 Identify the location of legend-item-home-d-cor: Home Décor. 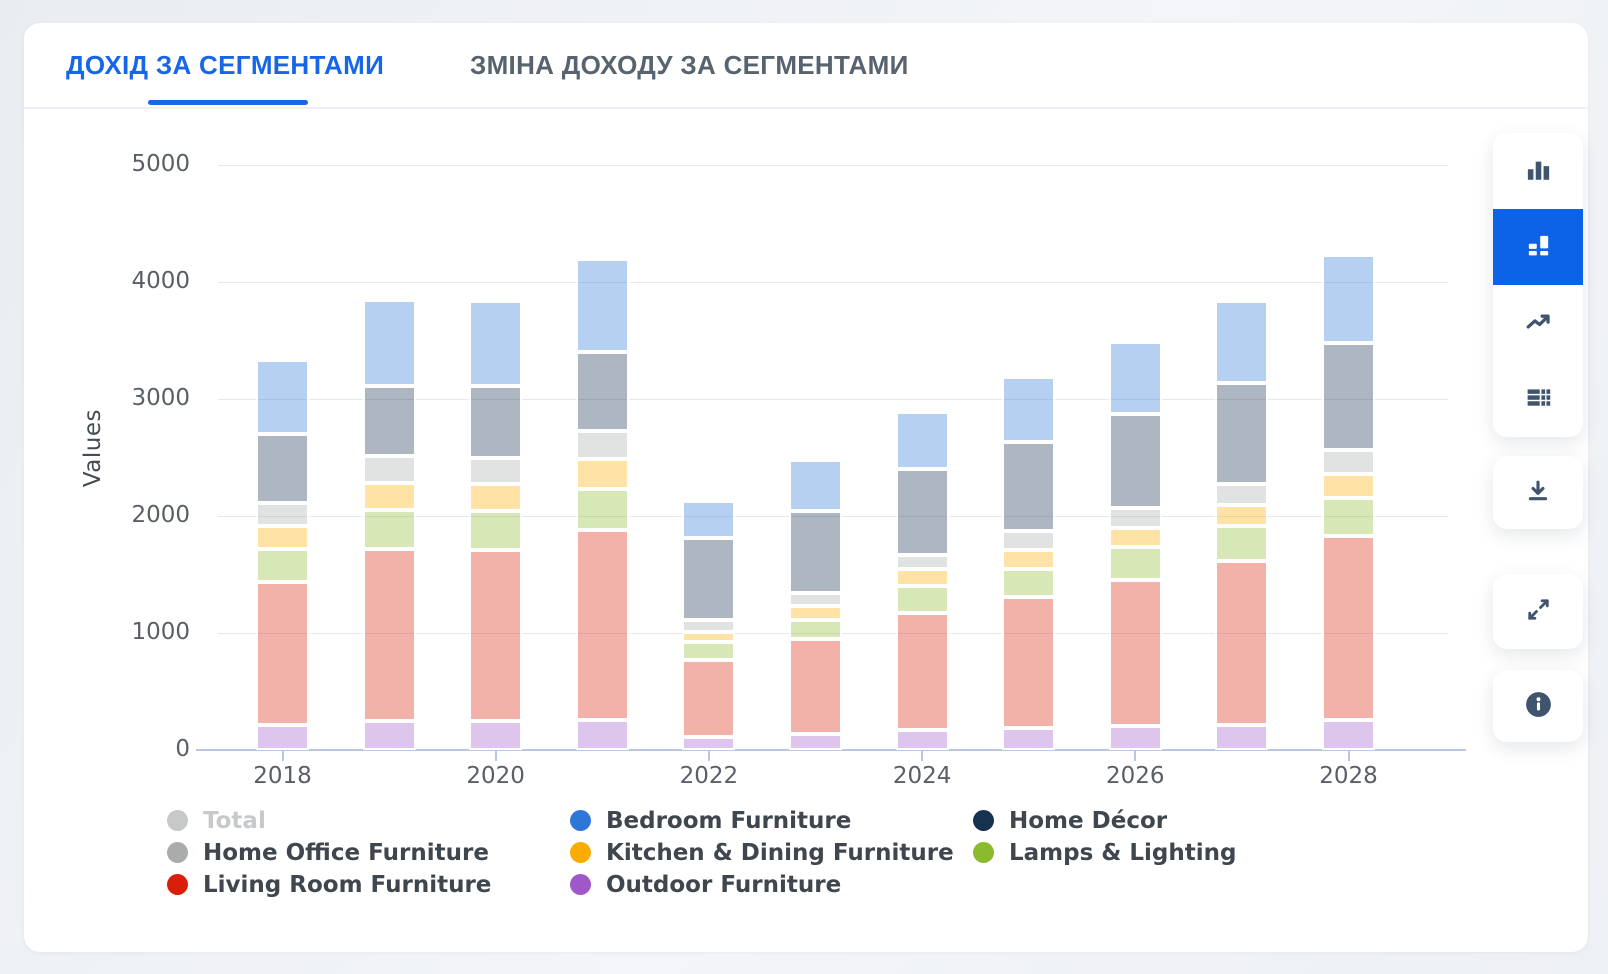
(1183, 820).